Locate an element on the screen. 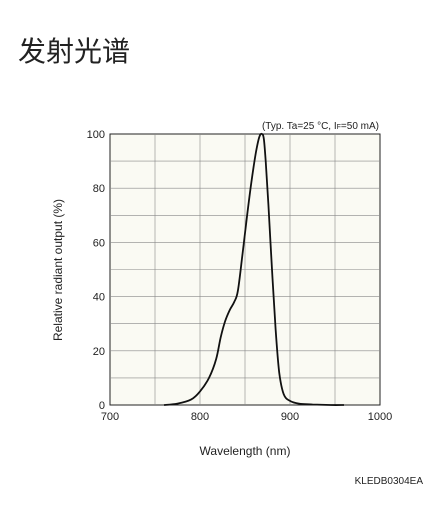 This screenshot has height=514, width=443. figure-code: KLEDB0304EA is located at coordinates (388, 481).